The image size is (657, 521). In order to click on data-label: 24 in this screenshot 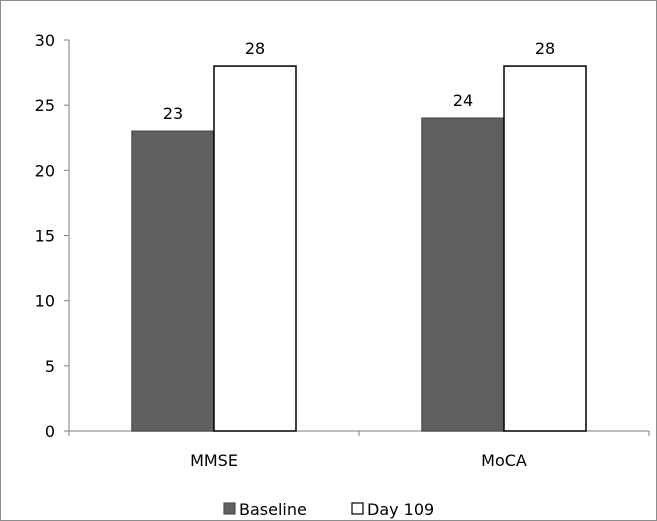, I will do `click(463, 100)`.